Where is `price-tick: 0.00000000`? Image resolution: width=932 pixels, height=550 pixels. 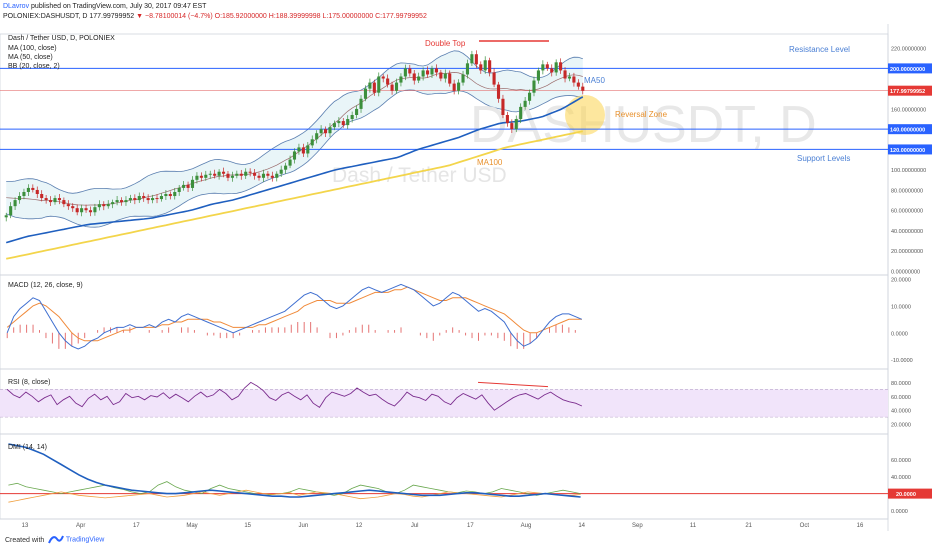
price-tick: 0.00000000 is located at coordinates (905, 273).